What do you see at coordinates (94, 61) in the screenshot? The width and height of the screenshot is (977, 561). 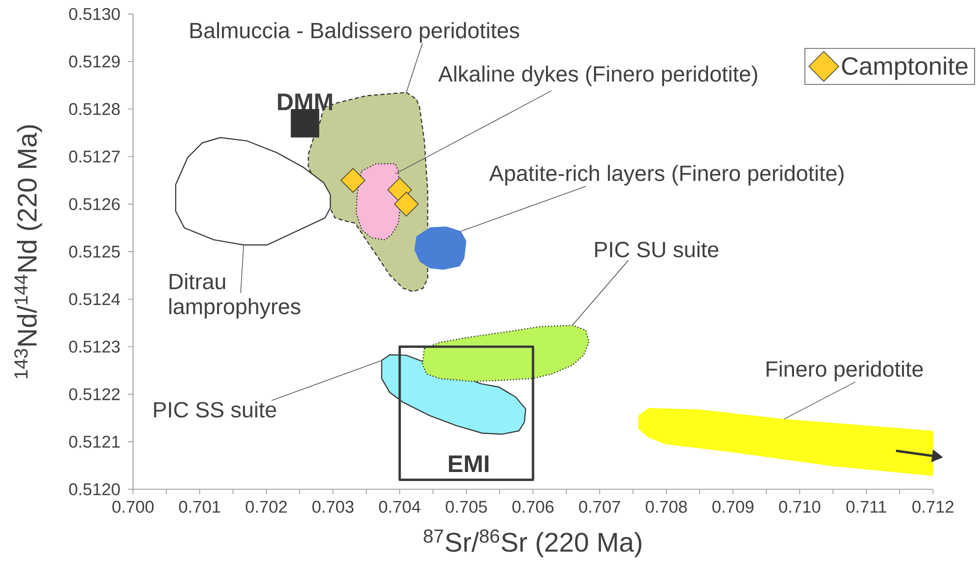 I see `y-tick-label: 0.5129` at bounding box center [94, 61].